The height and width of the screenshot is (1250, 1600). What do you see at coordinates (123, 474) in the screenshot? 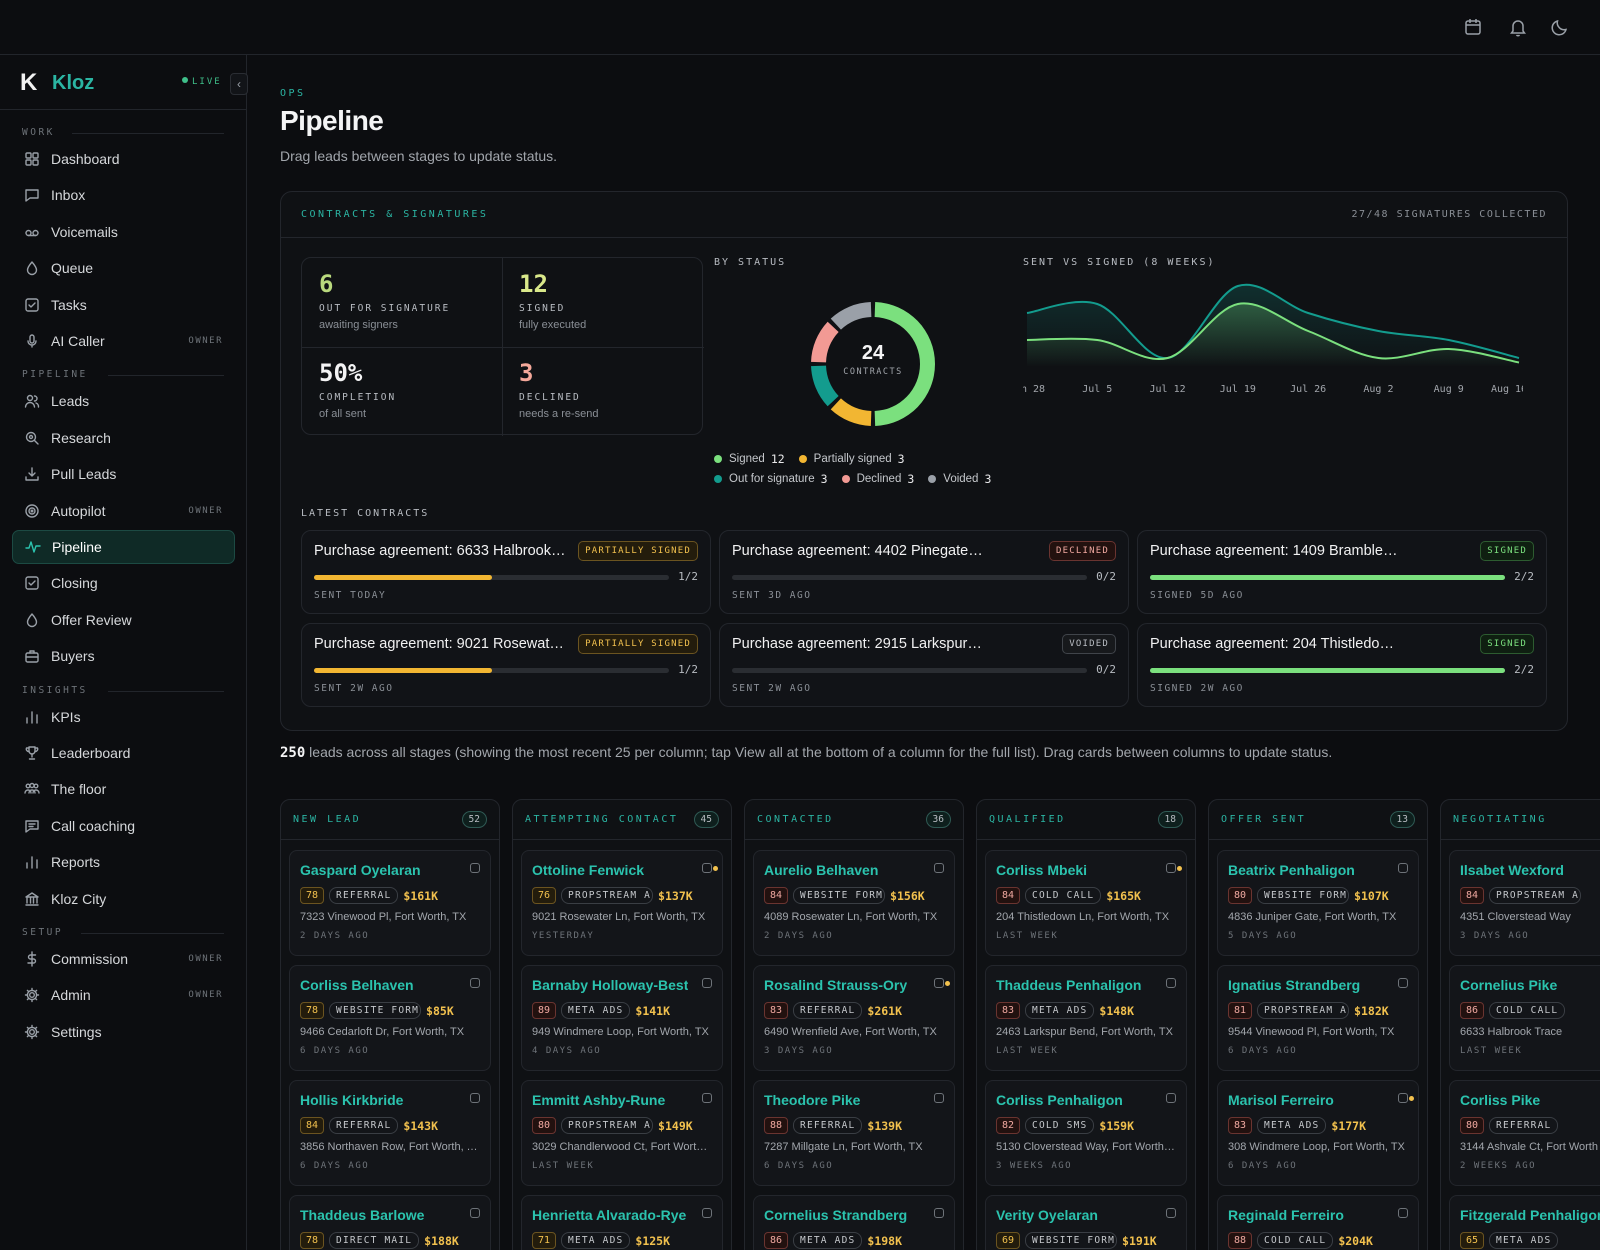
I see `sidebar-item-pull-leads: Pull Leads` at bounding box center [123, 474].